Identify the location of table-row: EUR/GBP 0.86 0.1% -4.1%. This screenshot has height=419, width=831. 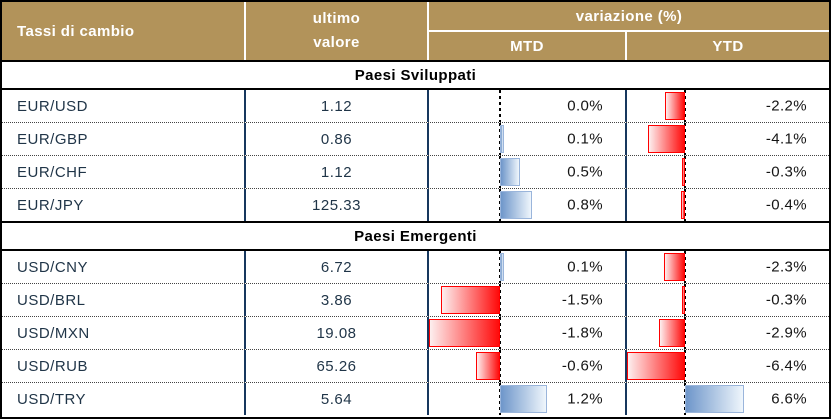
(415, 139).